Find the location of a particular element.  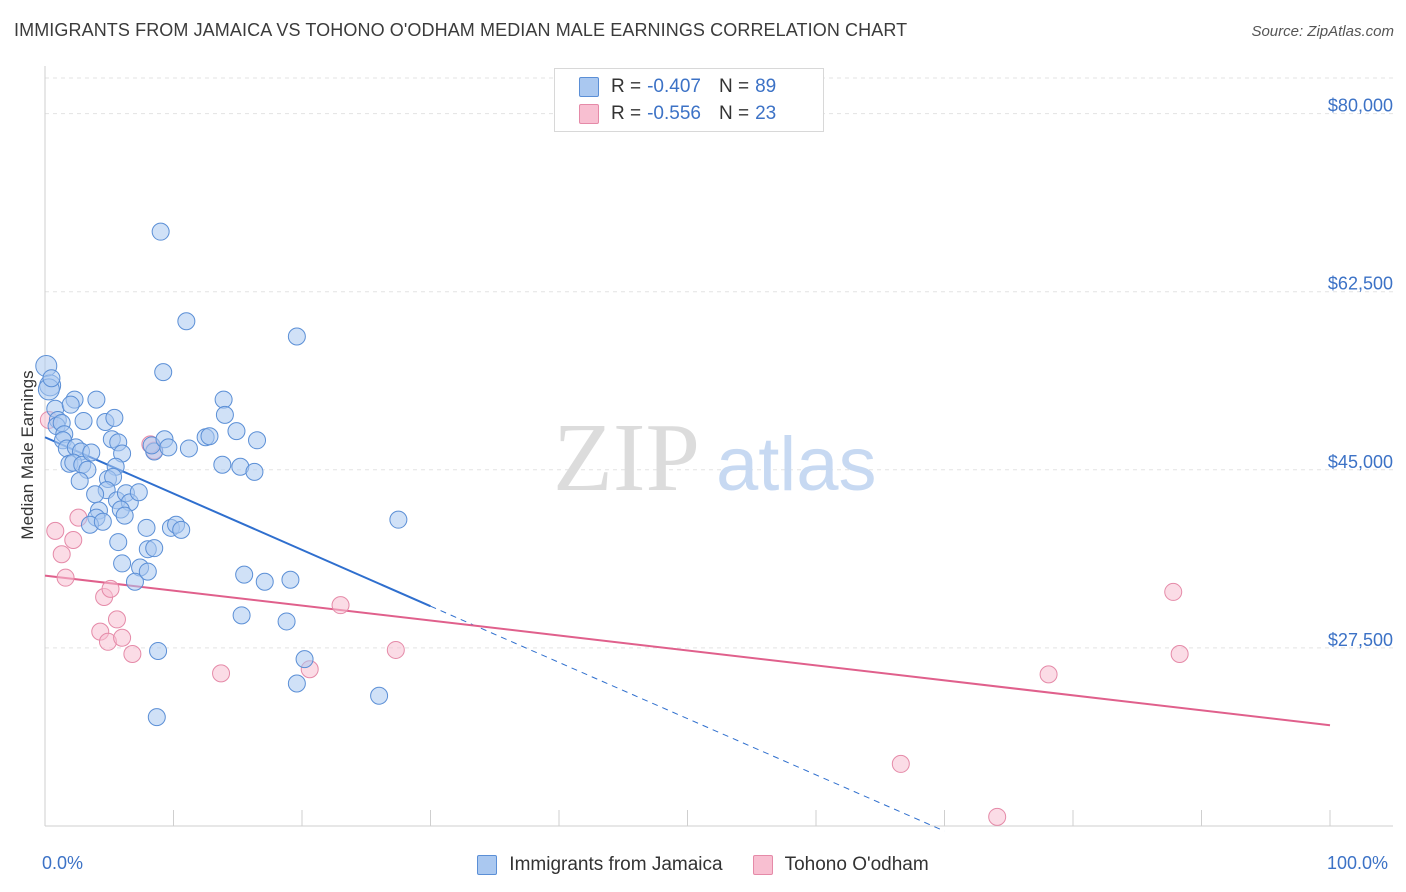

y-tick-label: $27,500 is located at coordinates (1360, 640).